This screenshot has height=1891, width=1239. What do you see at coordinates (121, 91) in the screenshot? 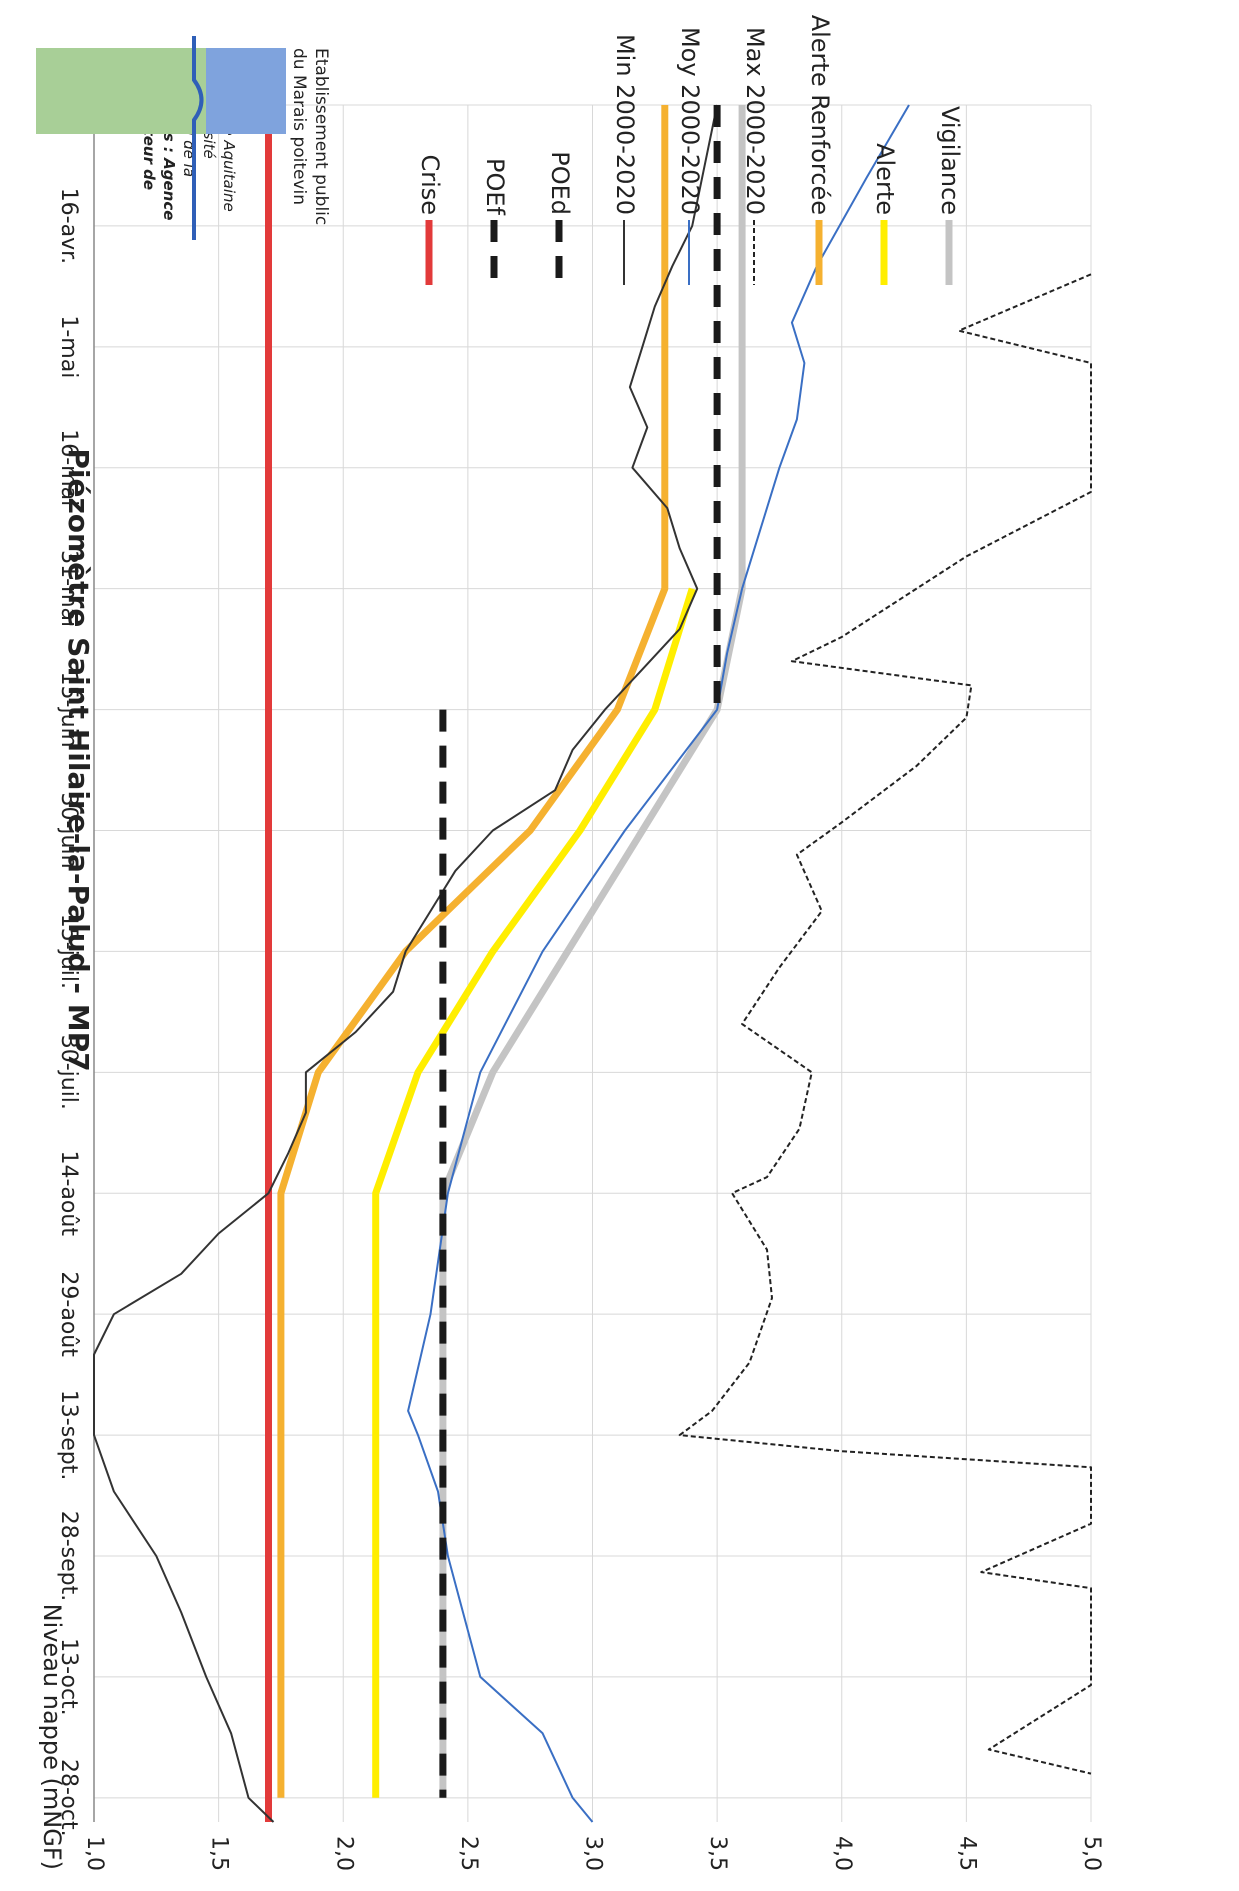
I see `logo-green-block` at bounding box center [121, 91].